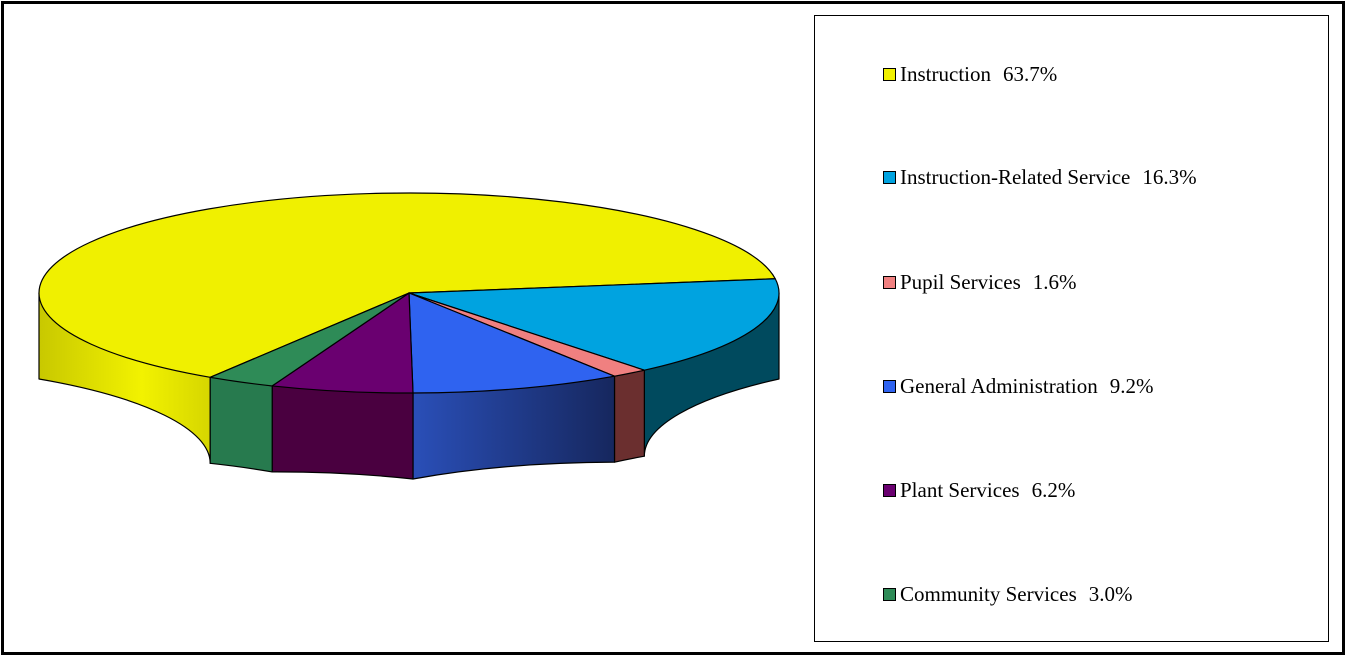  I want to click on legend-label: Instruction, so click(945, 73).